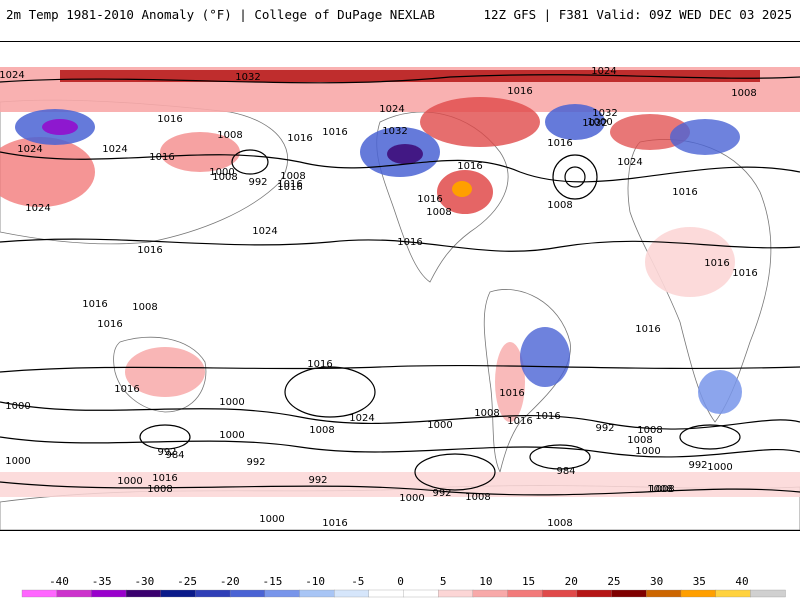 Image resolution: width=800 pixels, height=600 pixels. What do you see at coordinates (400, 245) in the screenshot?
I see `isobar-midlat` at bounding box center [400, 245].